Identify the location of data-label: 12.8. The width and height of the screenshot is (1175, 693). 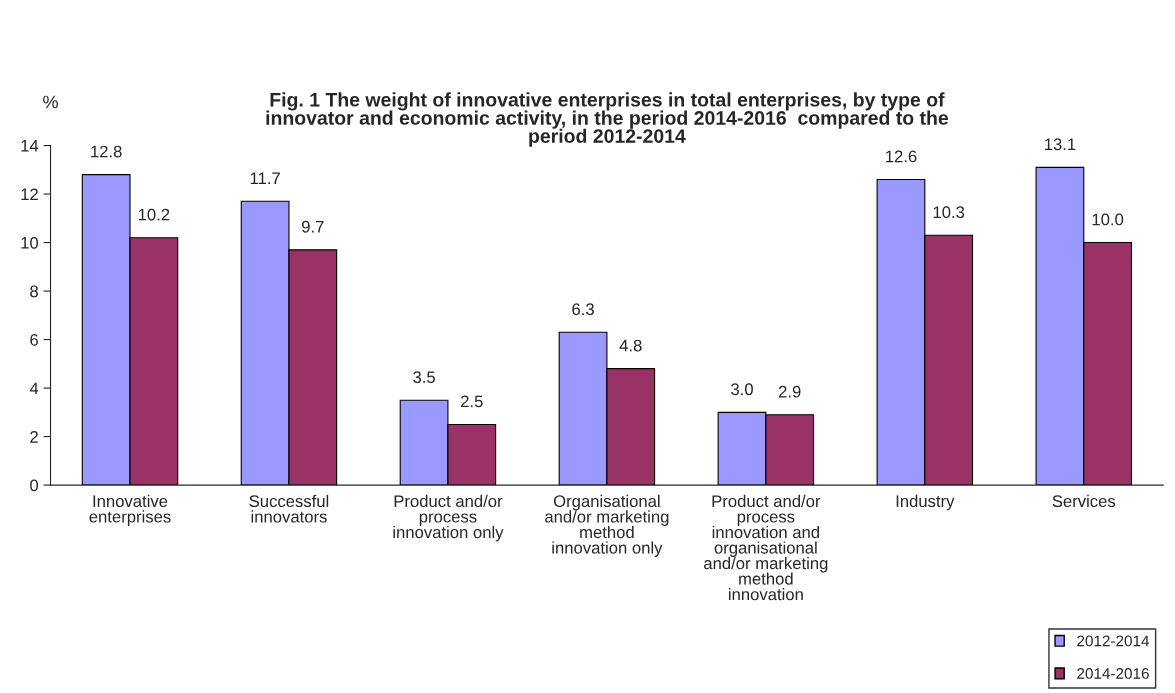
(106, 151).